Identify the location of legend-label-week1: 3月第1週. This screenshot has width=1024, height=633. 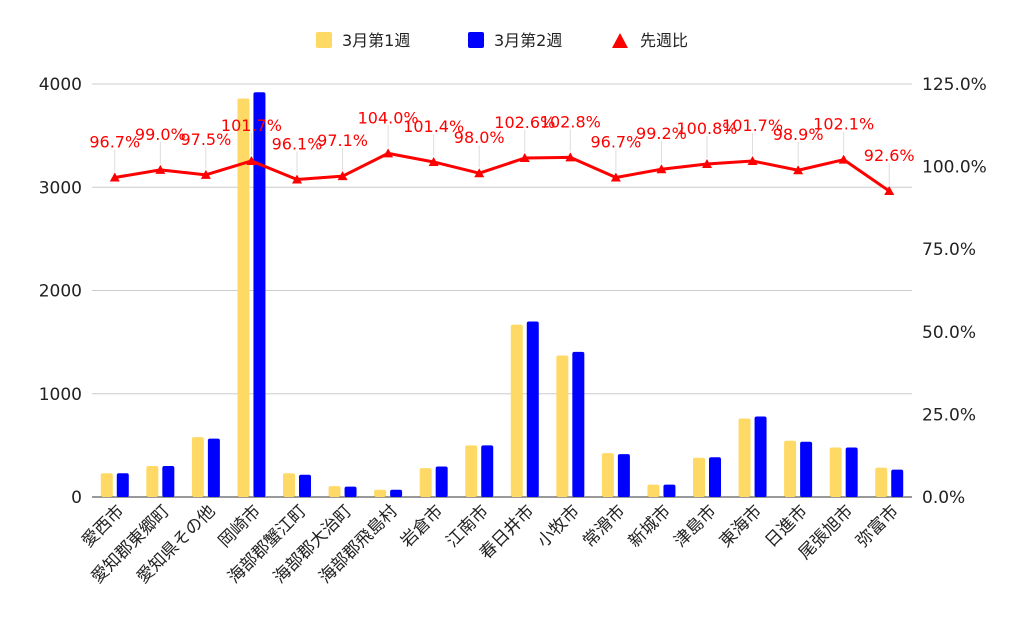
(376, 40).